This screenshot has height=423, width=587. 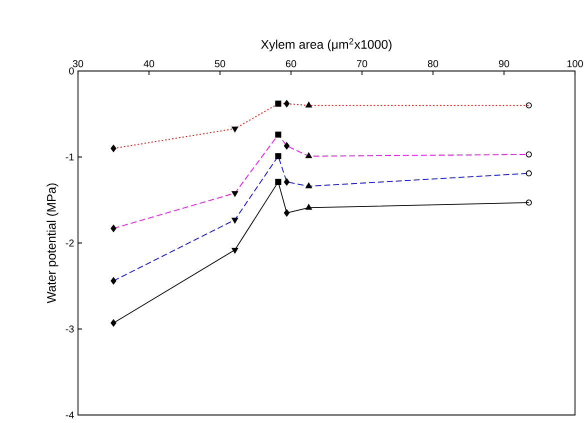 What do you see at coordinates (291, 64) in the screenshot?
I see `x-tick-label: 60` at bounding box center [291, 64].